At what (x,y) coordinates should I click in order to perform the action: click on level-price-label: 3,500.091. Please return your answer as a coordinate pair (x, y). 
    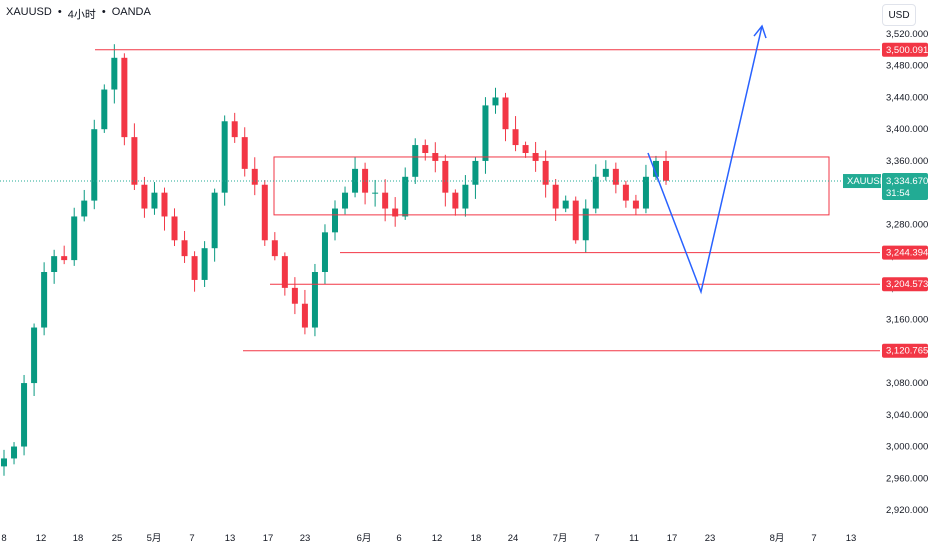
    Looking at the image, I should click on (905, 49).